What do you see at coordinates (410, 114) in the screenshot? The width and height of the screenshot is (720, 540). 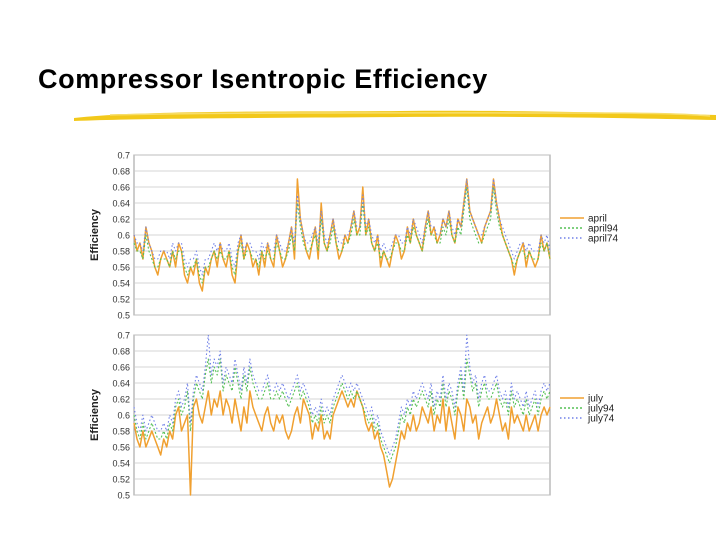 I see `title-underline-highlight` at bounding box center [410, 114].